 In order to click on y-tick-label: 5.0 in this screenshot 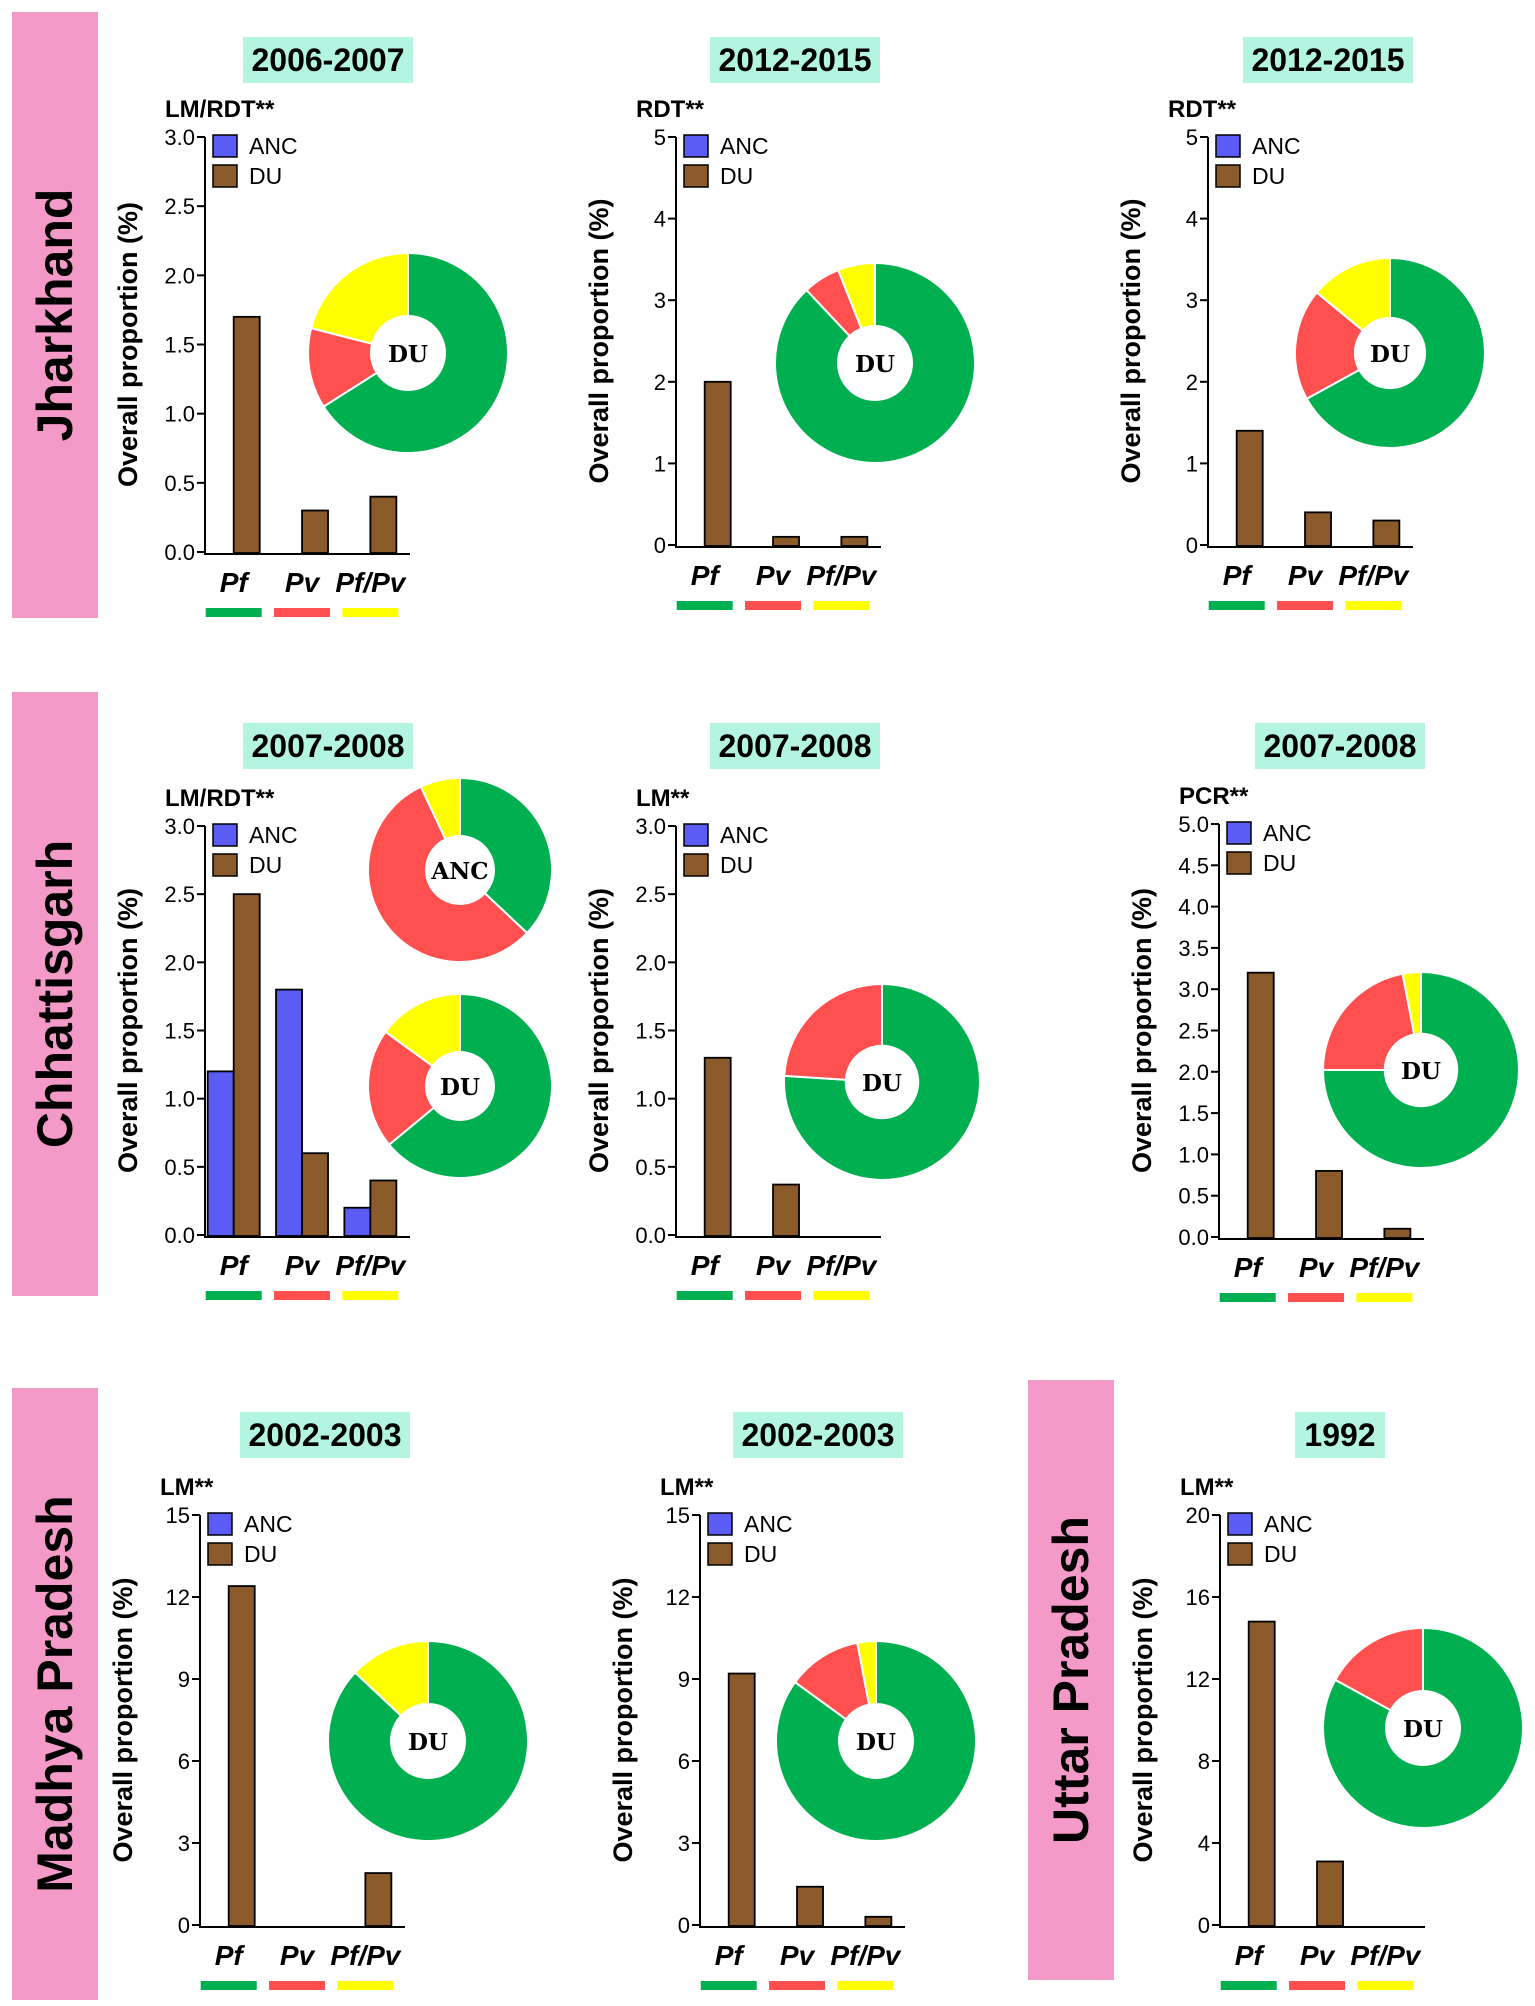, I will do `click(1193, 824)`.